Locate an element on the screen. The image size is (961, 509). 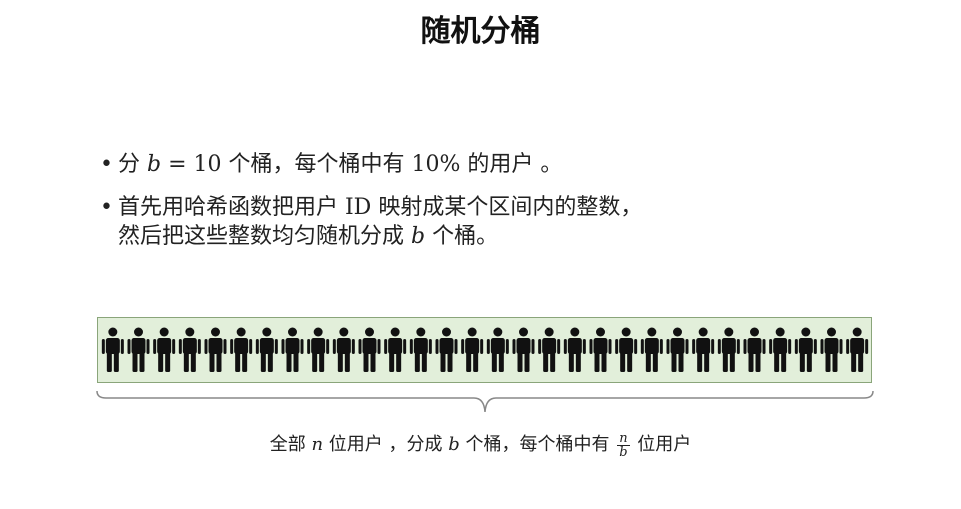
fraction-denominator: b is located at coordinates (623, 452).